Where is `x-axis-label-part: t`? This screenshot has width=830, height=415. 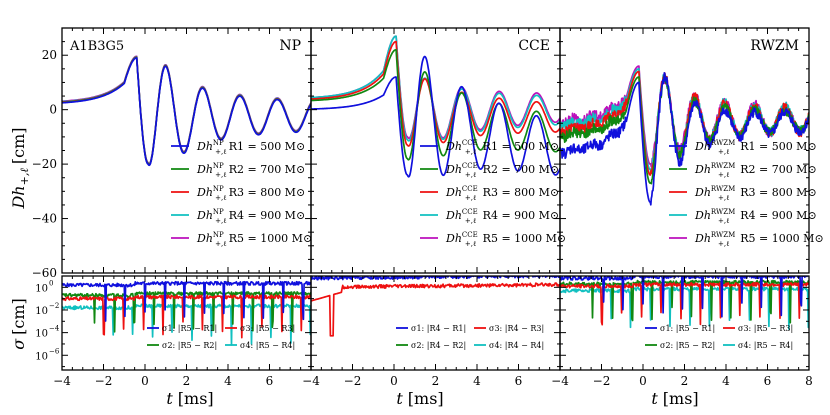
x-axis-label-part: t is located at coordinates (399, 398).